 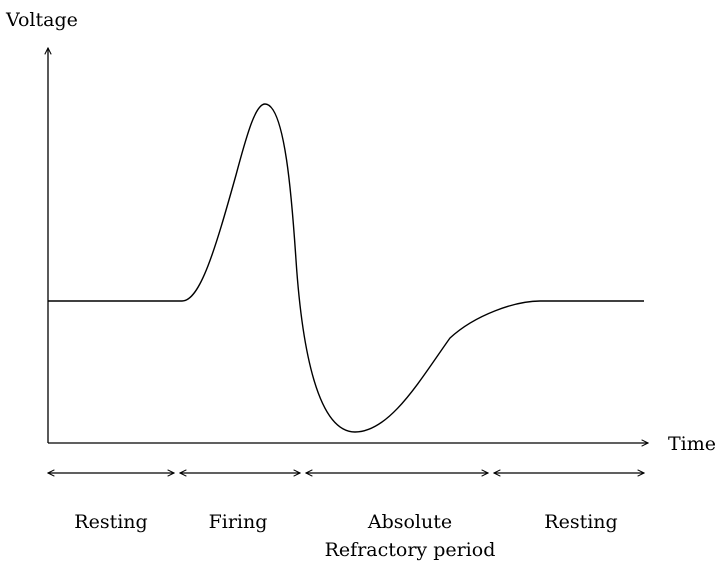 What do you see at coordinates (238, 522) in the screenshot?
I see `phase-label-firing: Firing` at bounding box center [238, 522].